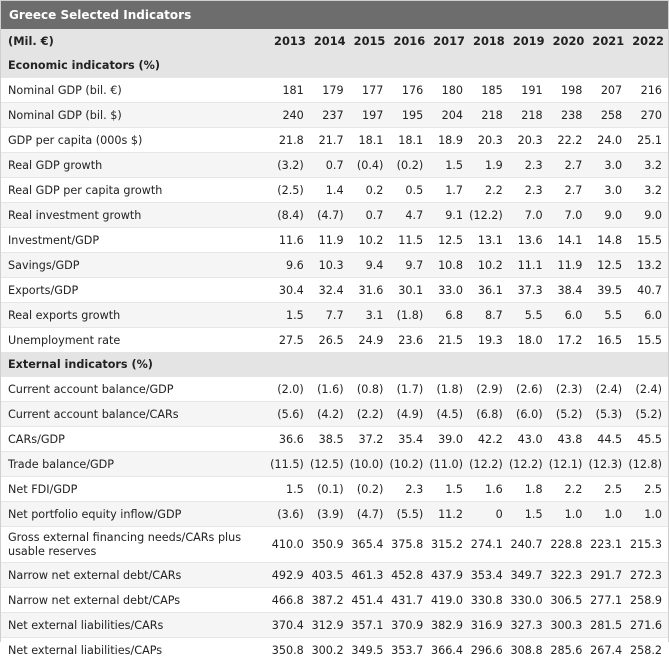 Image resolution: width=669 pixels, height=662 pixels. Describe the element at coordinates (135, 575) in the screenshot. I see `row-label: Narrow net external debt/CARs` at that location.